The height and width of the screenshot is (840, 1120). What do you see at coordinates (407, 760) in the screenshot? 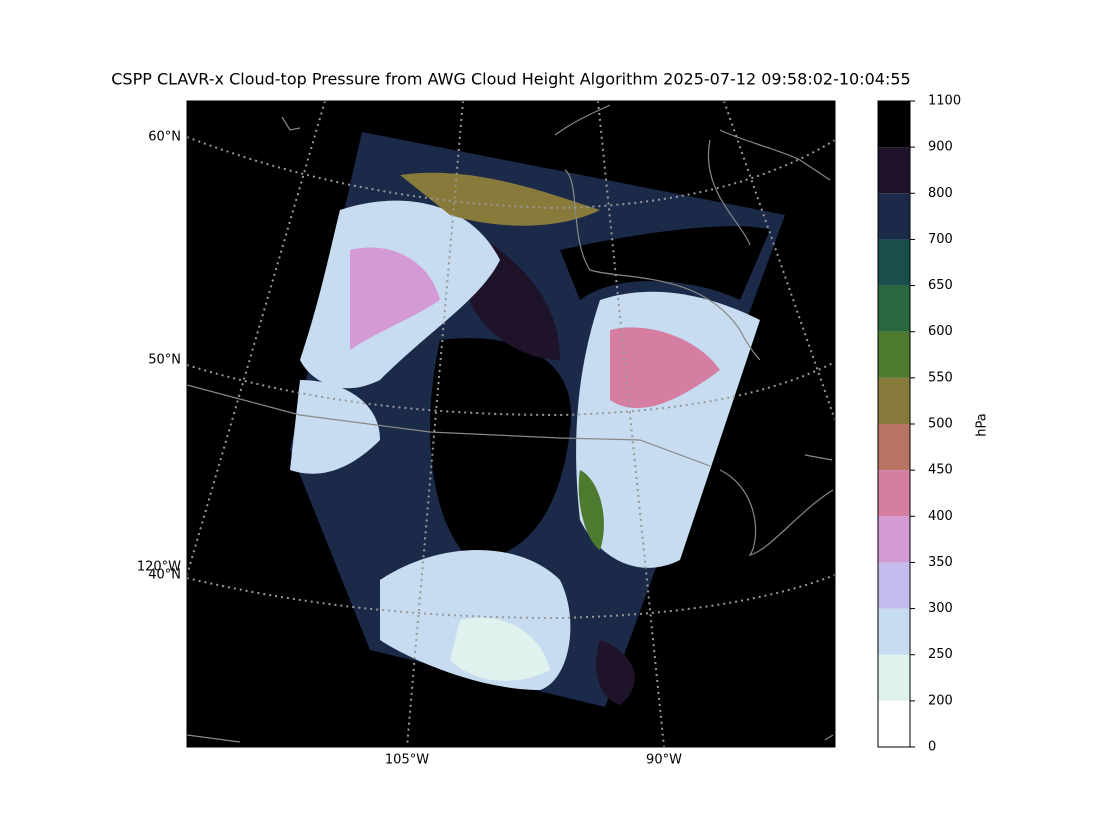
I see `lon-label: 105°W` at bounding box center [407, 760].